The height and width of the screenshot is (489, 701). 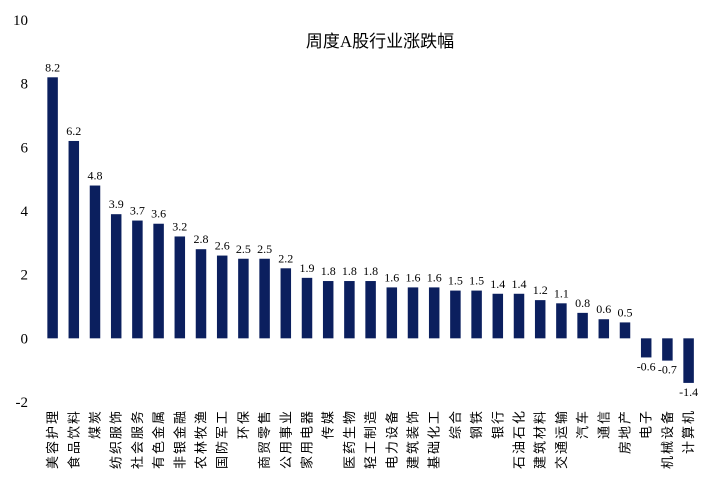 I want to click on x-tick-label: 机械设备, so click(x=667, y=439).